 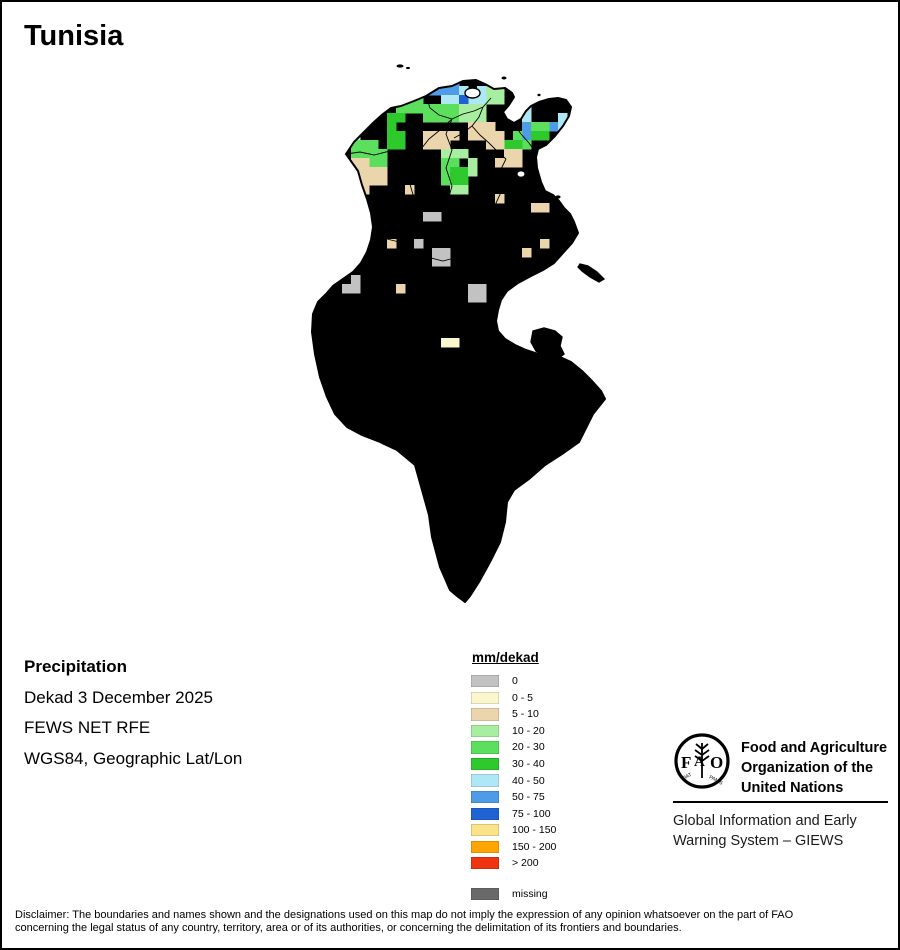 I want to click on fao-logo-icon: F A O FIAT PANIS, so click(x=702, y=761).